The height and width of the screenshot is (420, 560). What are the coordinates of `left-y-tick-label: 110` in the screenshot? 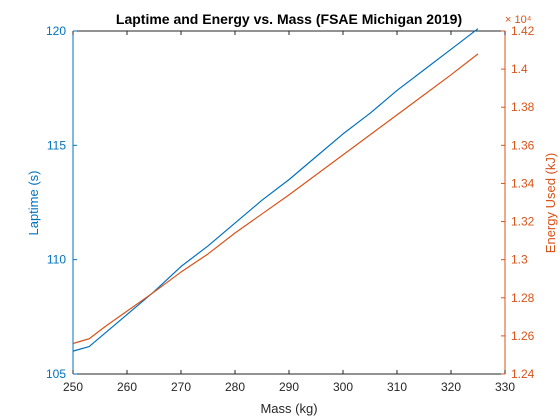 It's located at (56, 260).